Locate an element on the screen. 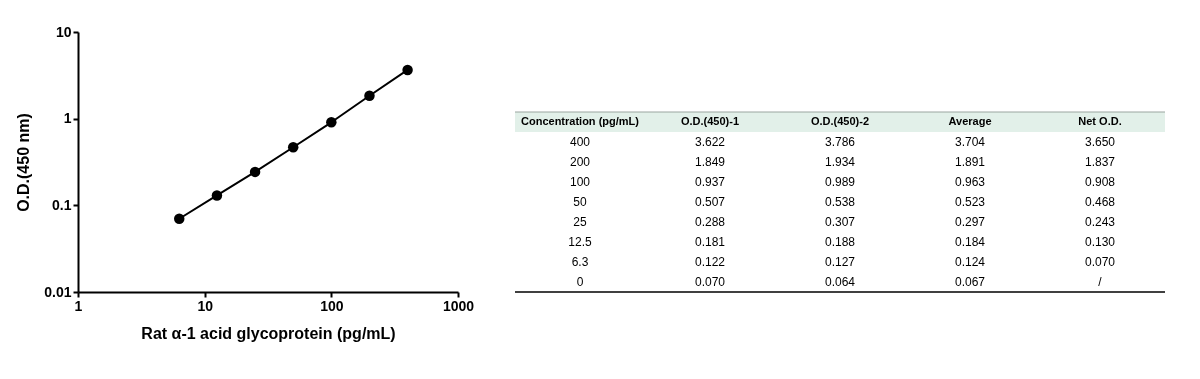  text: 0.989 is located at coordinates (840, 182).